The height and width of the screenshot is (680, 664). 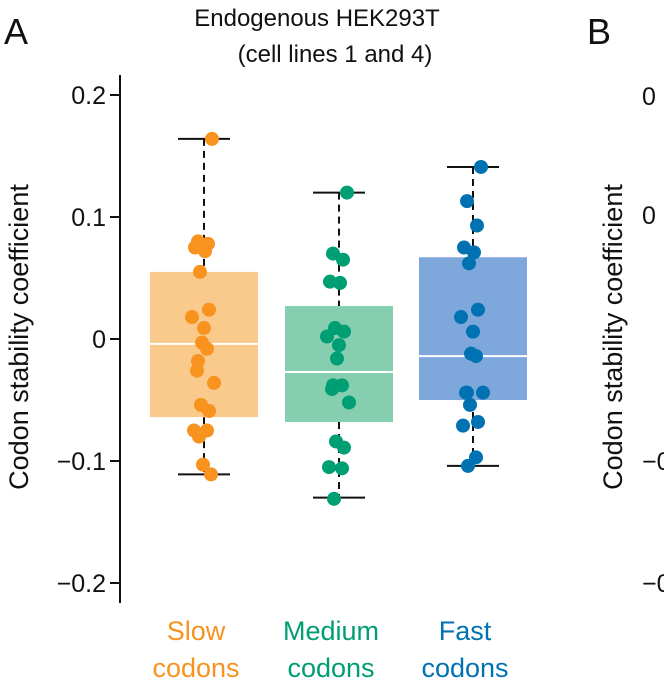 I want to click on chart-title-line1: Endogenous HEK293T, so click(x=317, y=18).